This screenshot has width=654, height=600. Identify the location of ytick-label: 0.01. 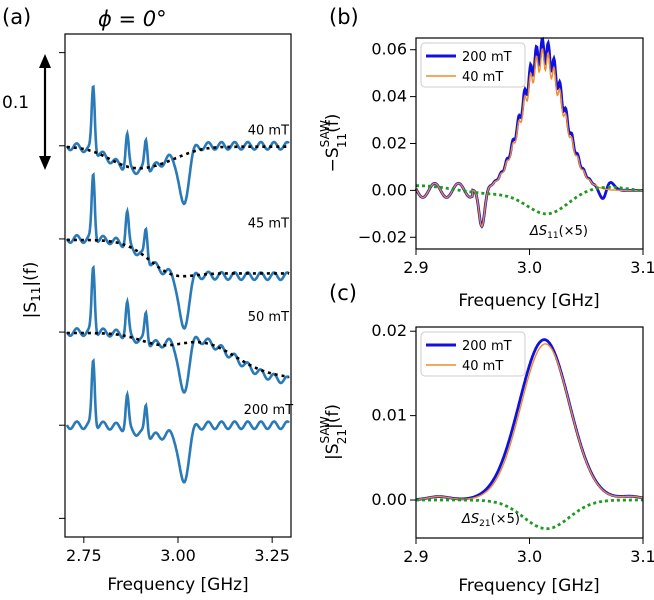
(389, 415).